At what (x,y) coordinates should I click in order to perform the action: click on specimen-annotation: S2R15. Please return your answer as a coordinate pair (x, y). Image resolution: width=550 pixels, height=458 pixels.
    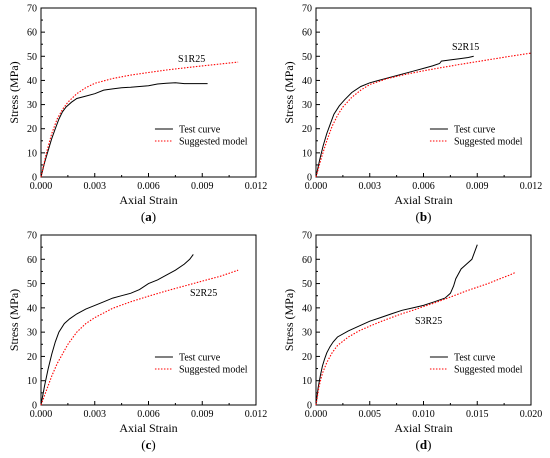
    Looking at the image, I should click on (465, 47).